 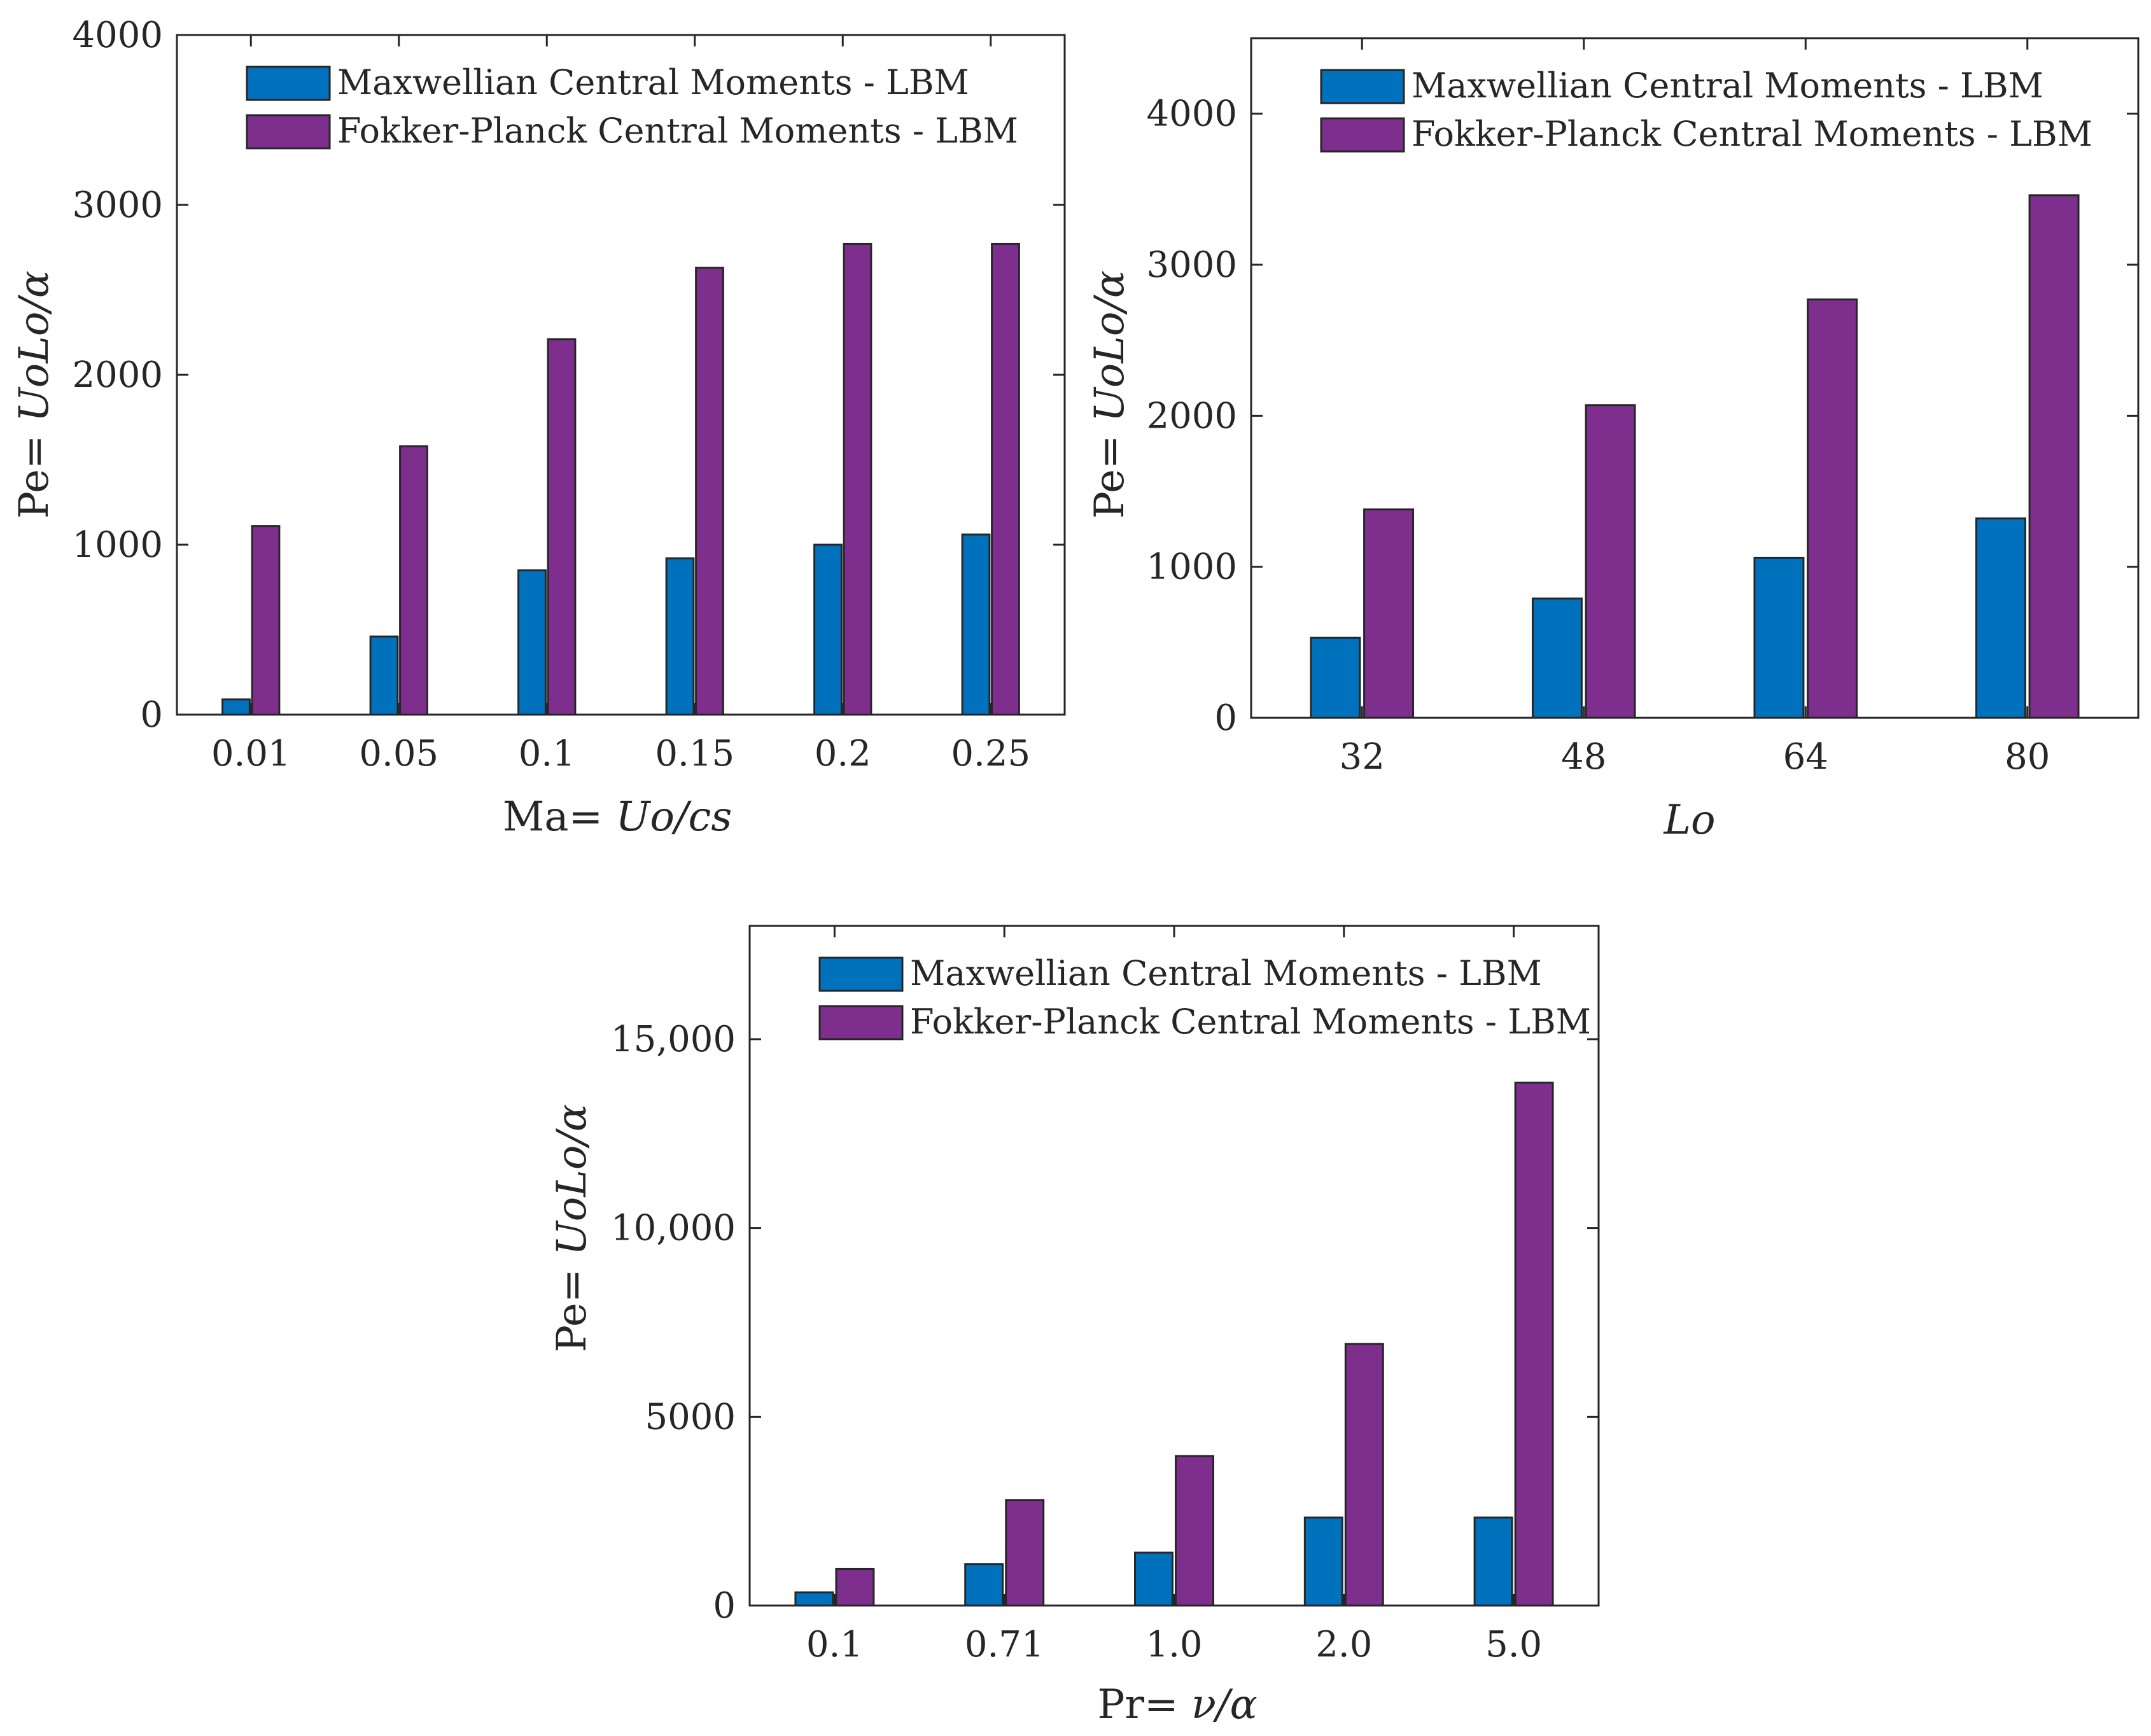 What do you see at coordinates (1144, 1704) in the screenshot?
I see `x-axis-title-text: Pr=` at bounding box center [1144, 1704].